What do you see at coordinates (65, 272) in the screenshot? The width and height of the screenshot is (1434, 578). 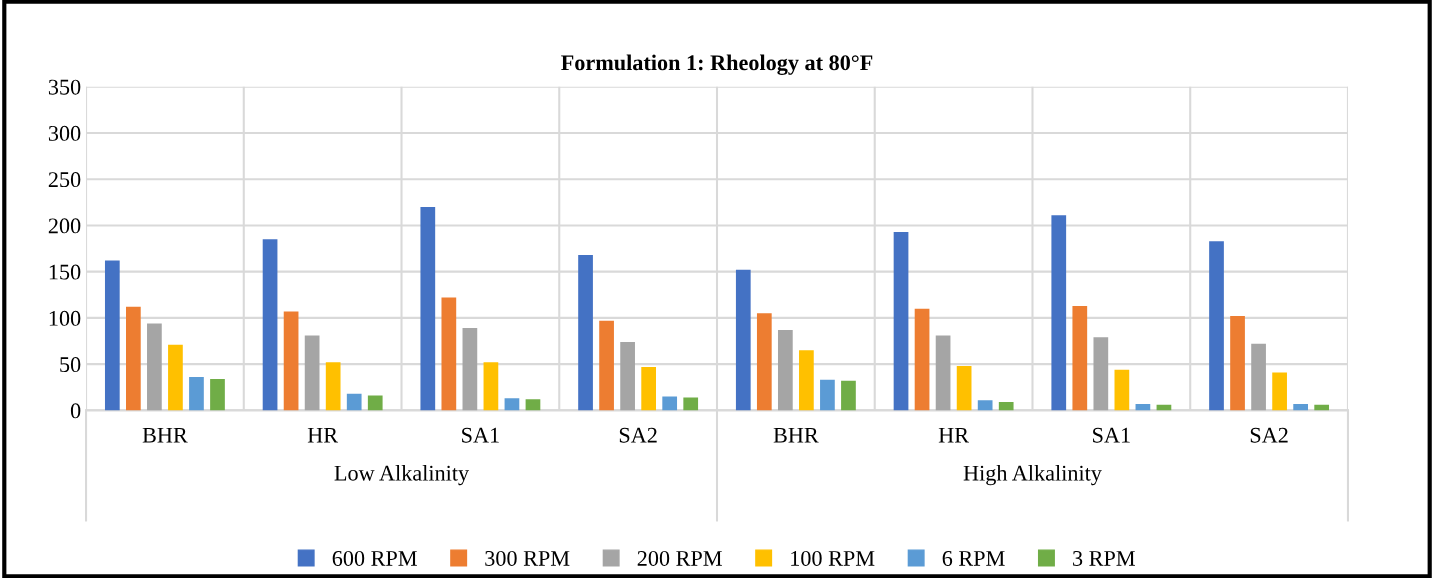 I see `y-tick-label: 150` at bounding box center [65, 272].